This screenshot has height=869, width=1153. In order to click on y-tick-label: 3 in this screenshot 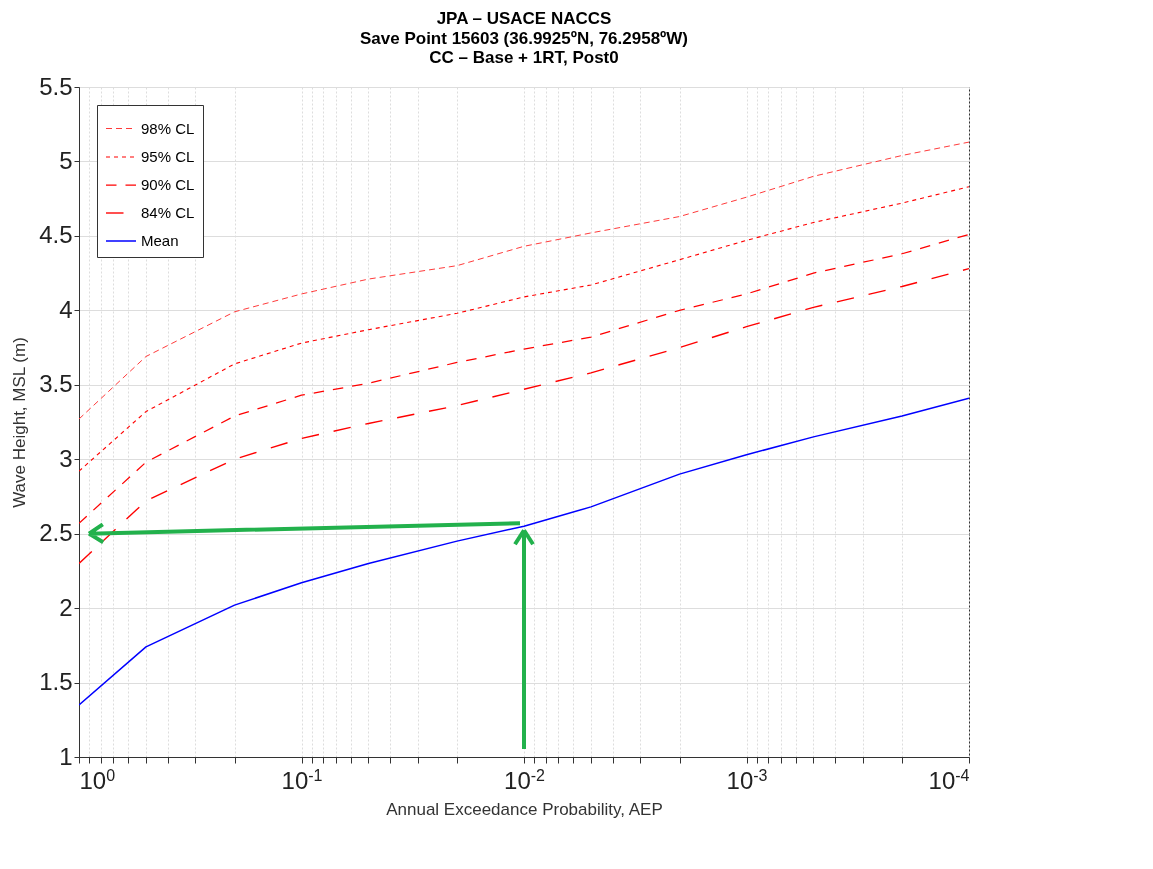, I will do `click(66, 458)`.